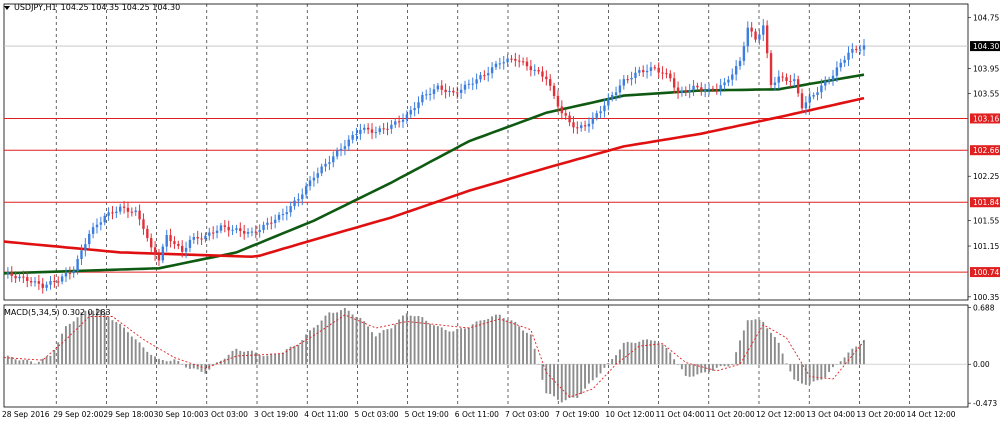  What do you see at coordinates (57, 312) in the screenshot?
I see `macd-label: MACD(5,34,5) 0.302 0.283` at bounding box center [57, 312].